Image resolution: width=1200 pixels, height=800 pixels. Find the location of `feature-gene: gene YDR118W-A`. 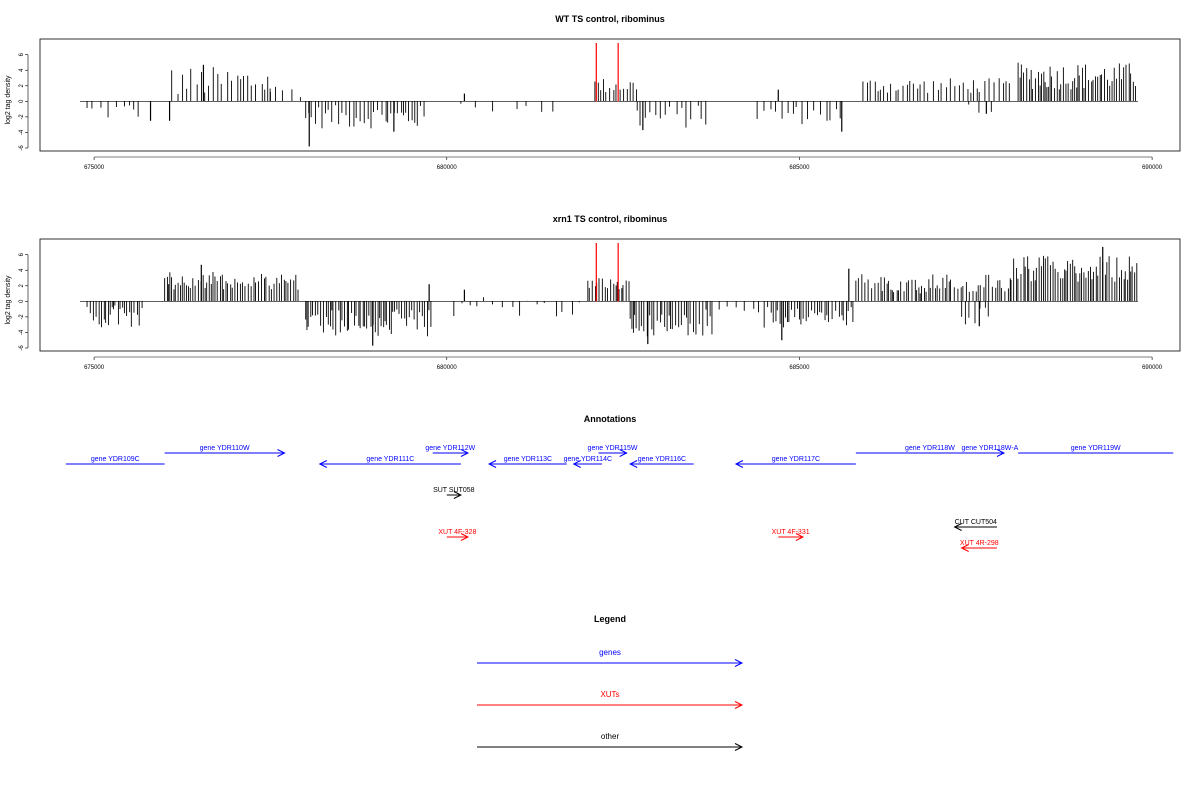

feature-gene: gene YDR118W-A is located at coordinates (990, 451).